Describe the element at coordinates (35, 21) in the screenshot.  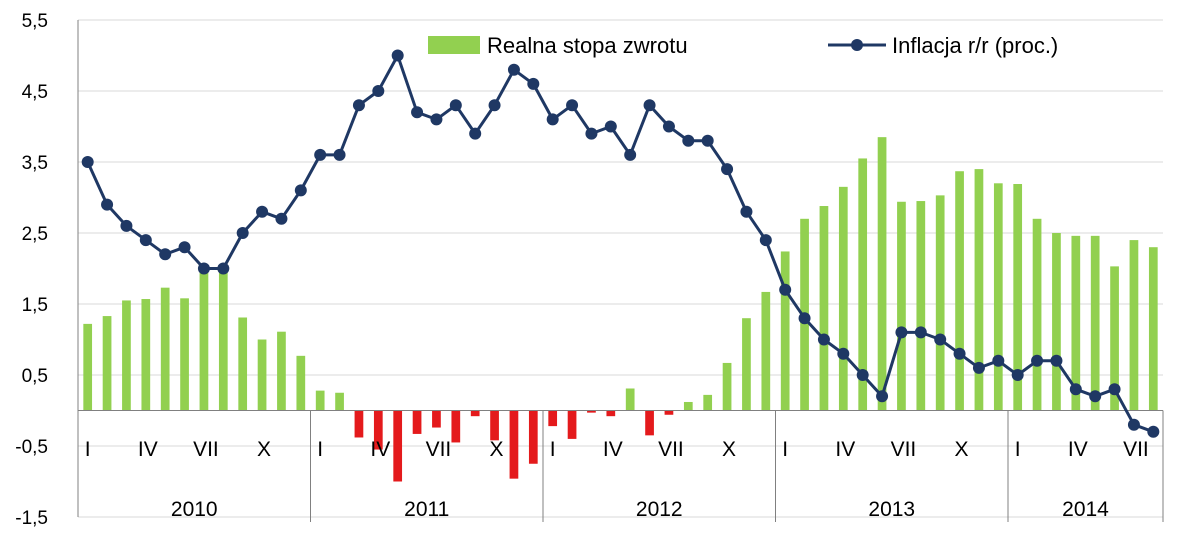
I see `y-tick-label: 5,5` at that location.